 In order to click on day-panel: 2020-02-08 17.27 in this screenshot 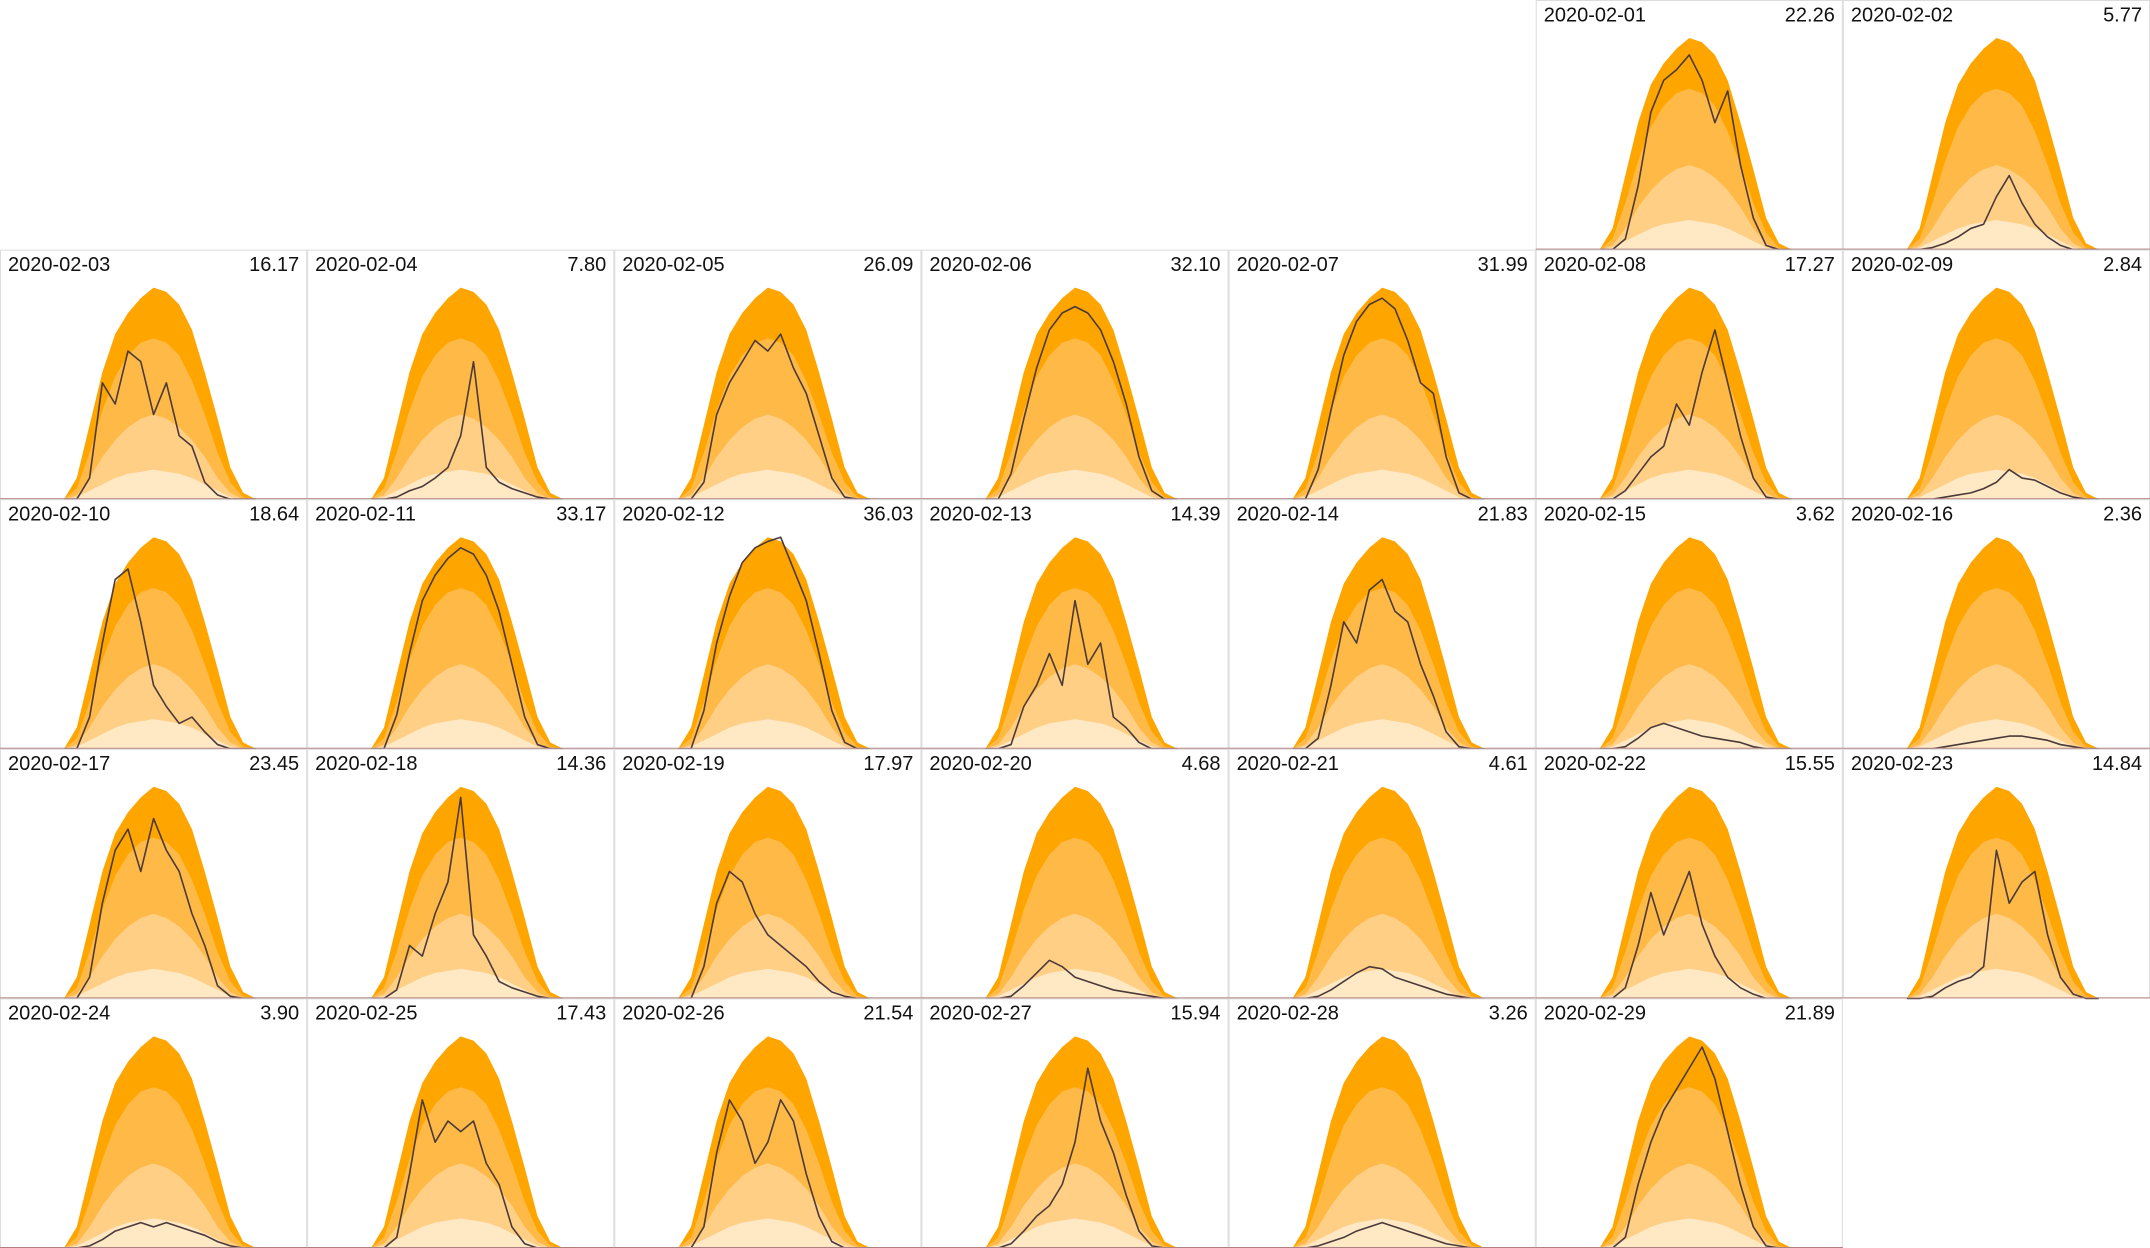, I will do `click(1689, 374)`.